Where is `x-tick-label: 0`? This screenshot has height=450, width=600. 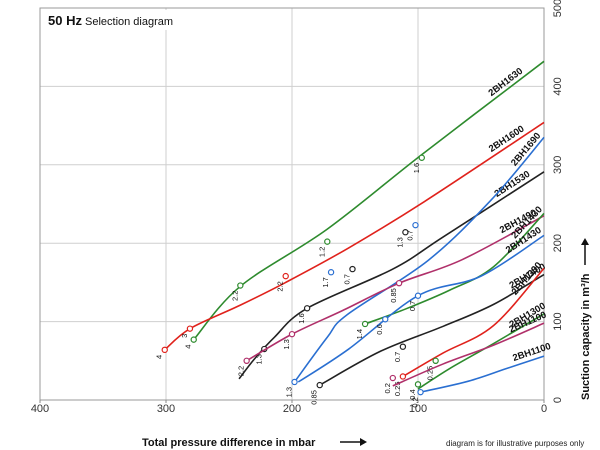
x-tick-label: 0 is located at coordinates (544, 409).